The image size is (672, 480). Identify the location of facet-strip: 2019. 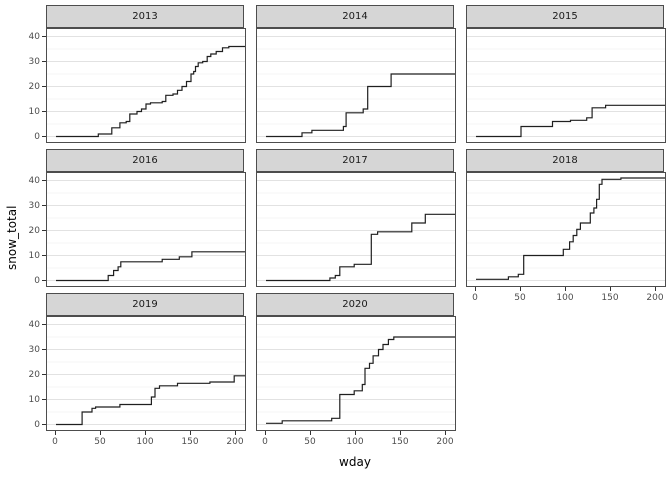
(145, 304).